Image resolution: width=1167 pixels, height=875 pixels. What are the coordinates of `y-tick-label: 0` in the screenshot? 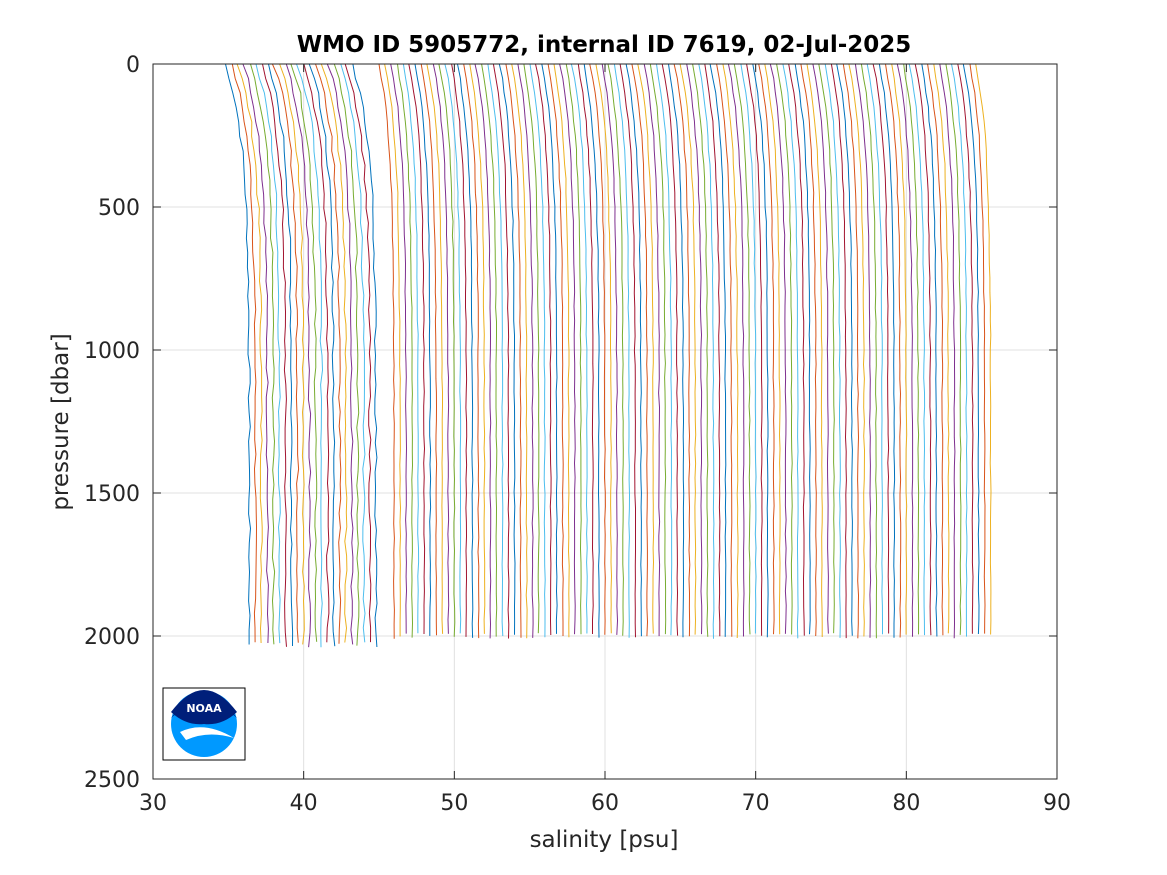 It's located at (133, 65).